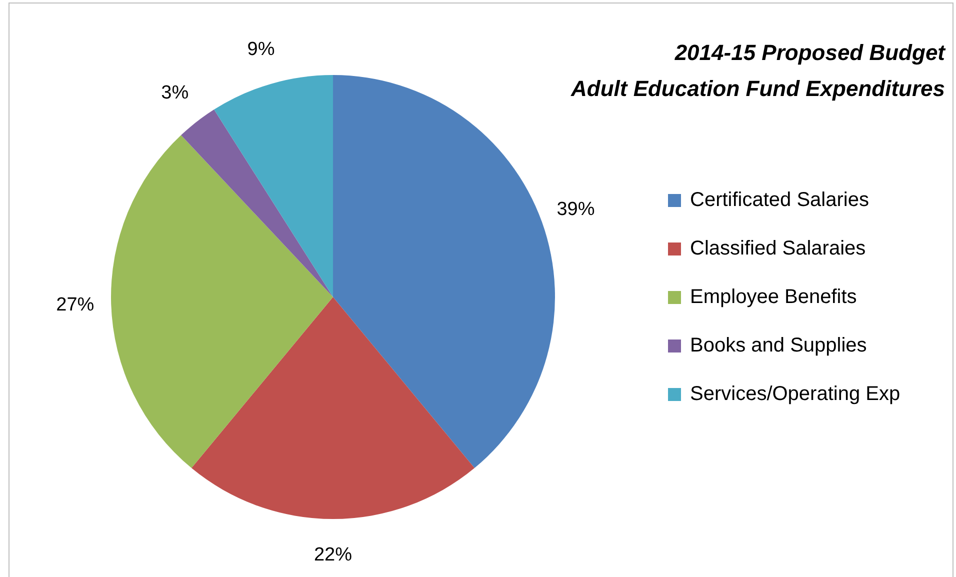 This screenshot has width=956, height=577. What do you see at coordinates (778, 345) in the screenshot?
I see `legend-label: Books and Supplies` at bounding box center [778, 345].